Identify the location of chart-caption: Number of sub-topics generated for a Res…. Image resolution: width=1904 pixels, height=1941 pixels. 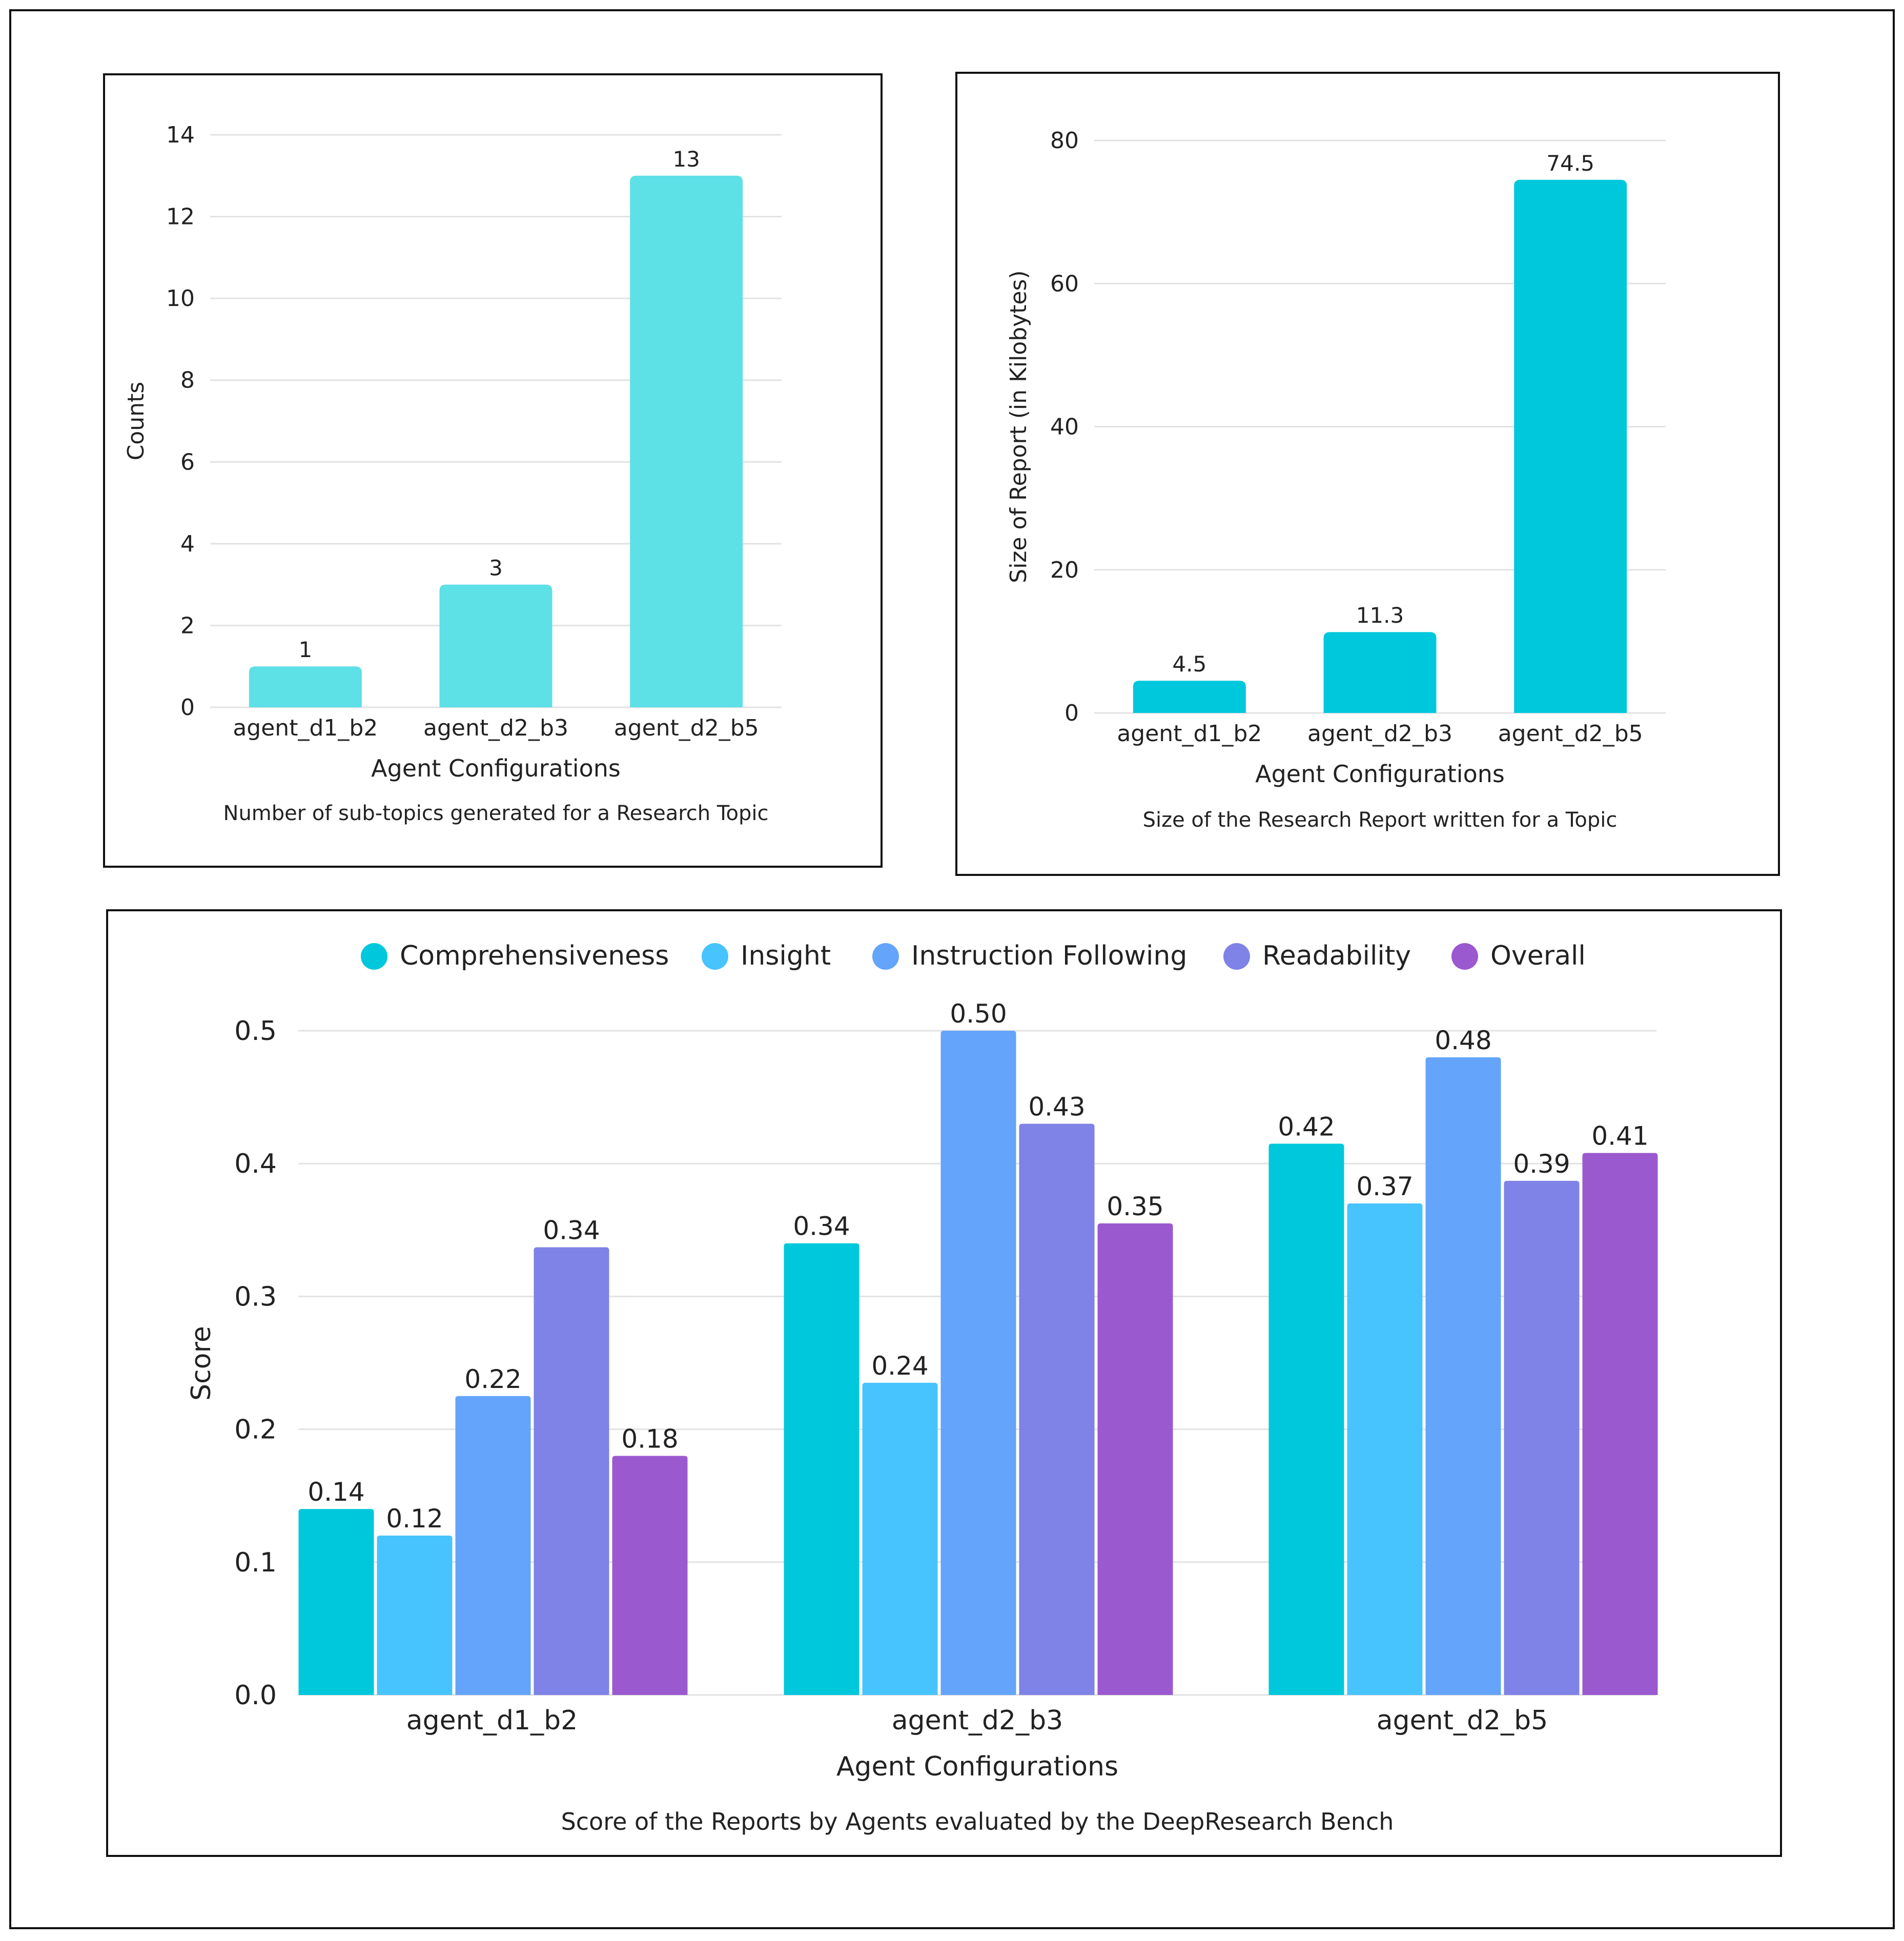
(496, 813).